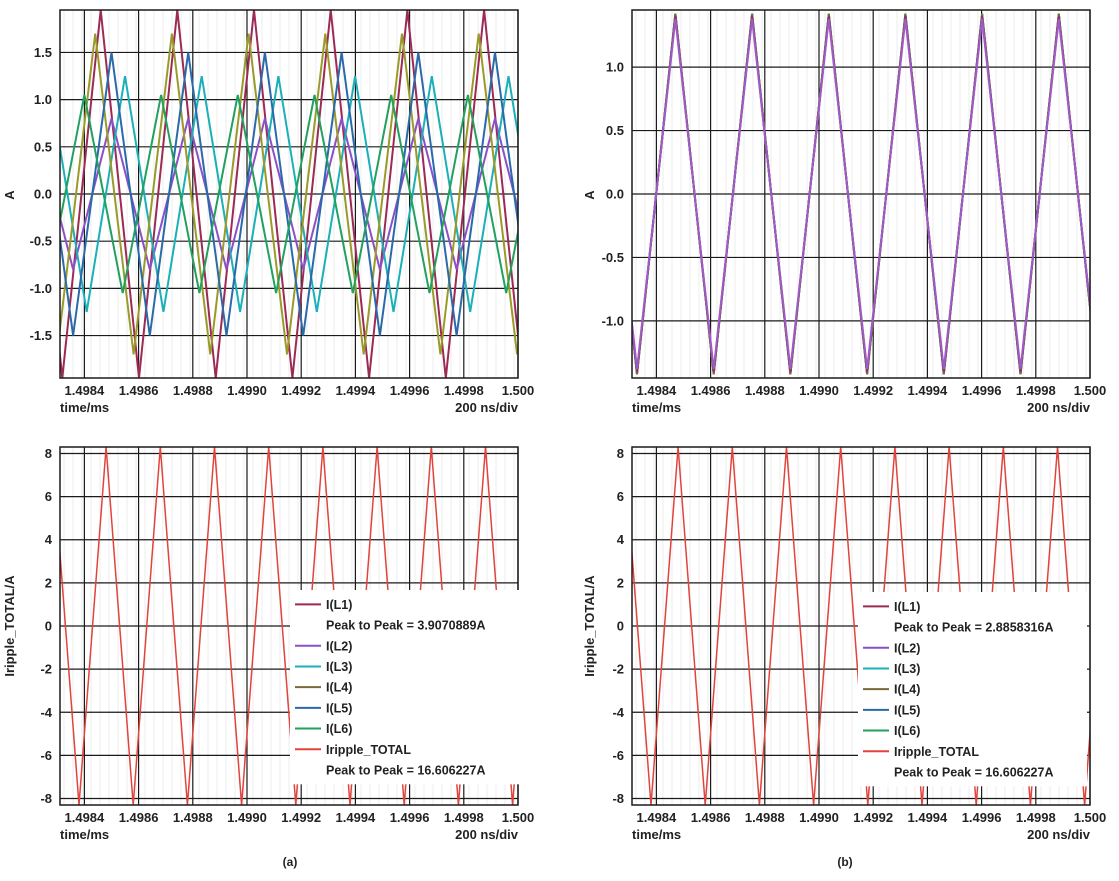  What do you see at coordinates (43, 52) in the screenshot?
I see `y-tick-label: 1.5` at bounding box center [43, 52].